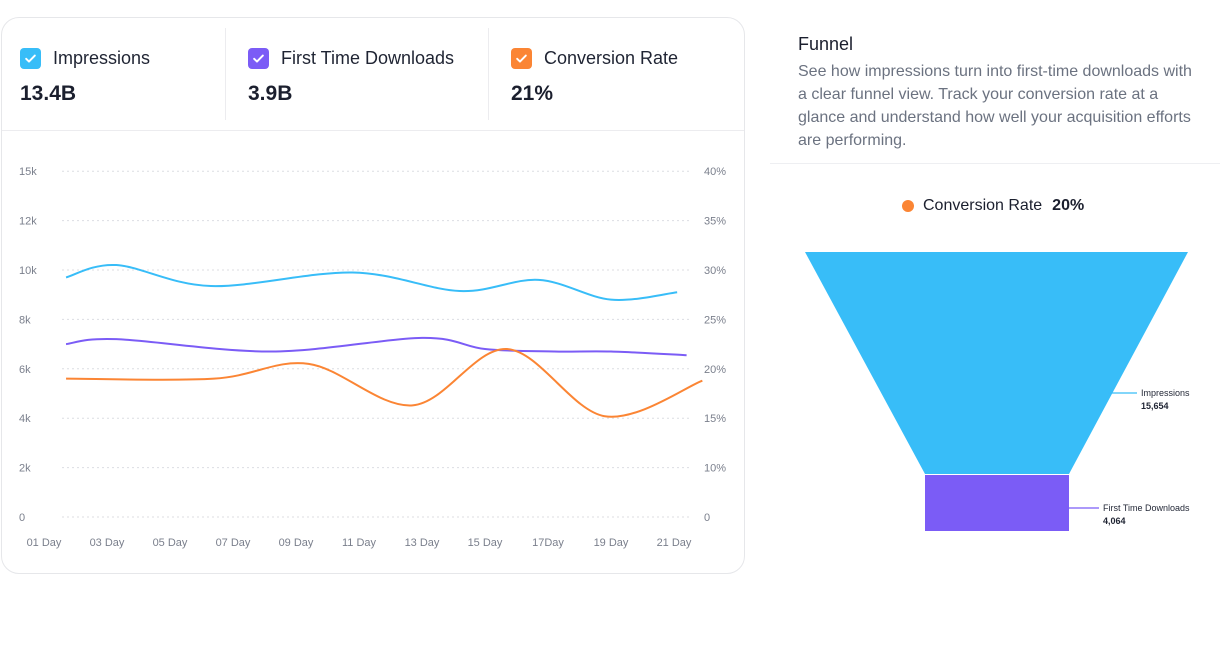 This screenshot has height=660, width=1220. What do you see at coordinates (715, 172) in the screenshot?
I see `y-right-tick-label: 40%` at bounding box center [715, 172].